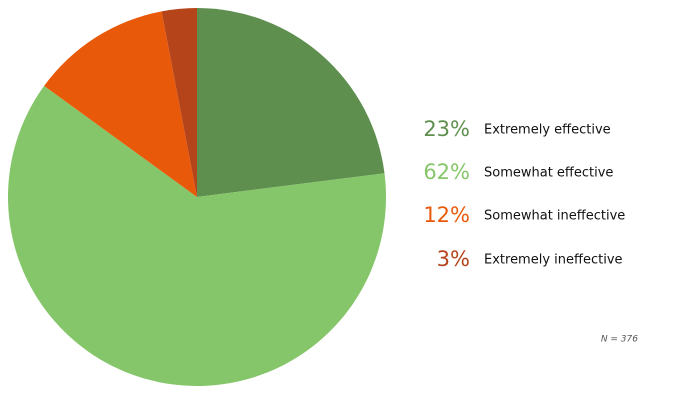 This screenshot has height=408, width=675. I want to click on legend-label: Somewhat ineffective, so click(554, 216).